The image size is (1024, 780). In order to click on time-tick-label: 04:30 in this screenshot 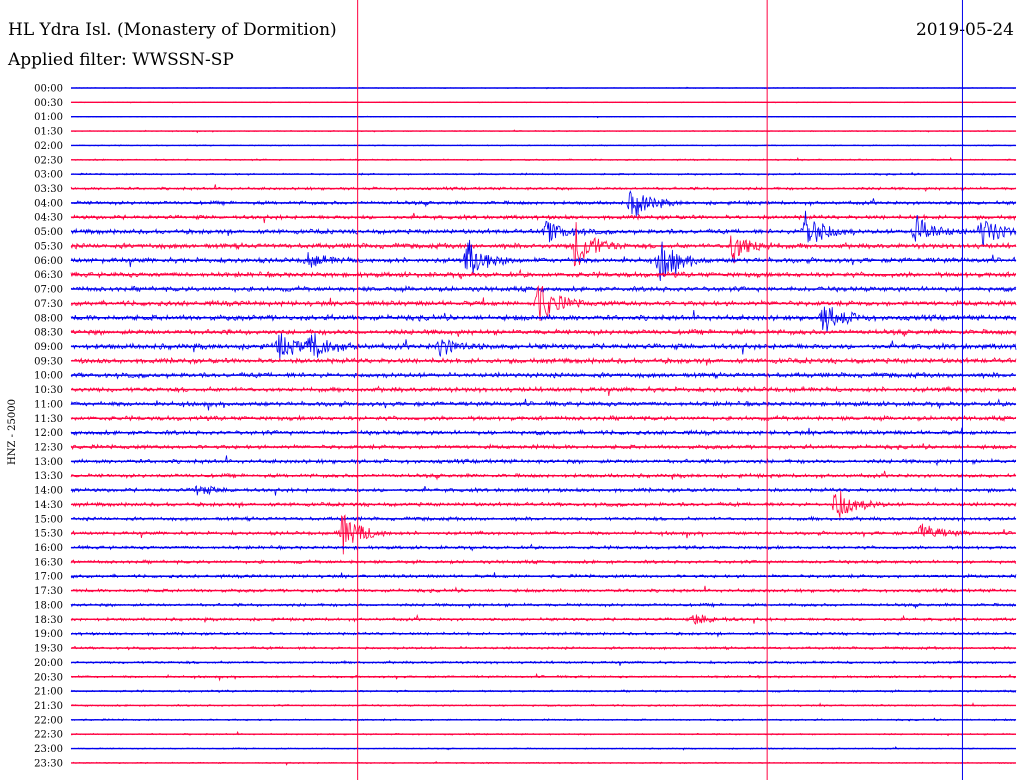, I will do `click(48, 218)`.